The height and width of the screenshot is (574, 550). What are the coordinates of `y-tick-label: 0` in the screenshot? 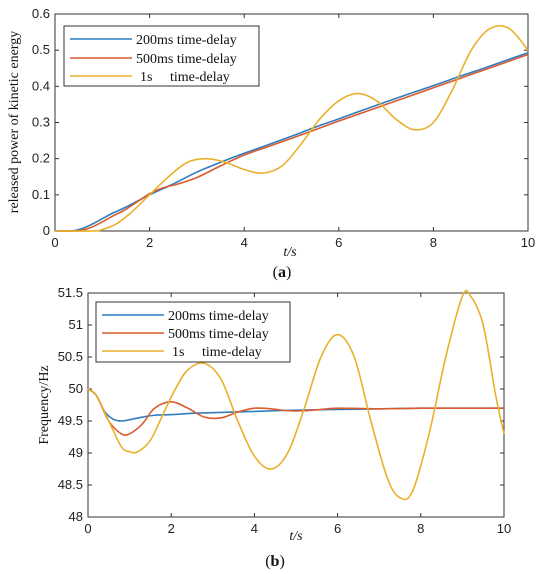 It's located at (46, 230).